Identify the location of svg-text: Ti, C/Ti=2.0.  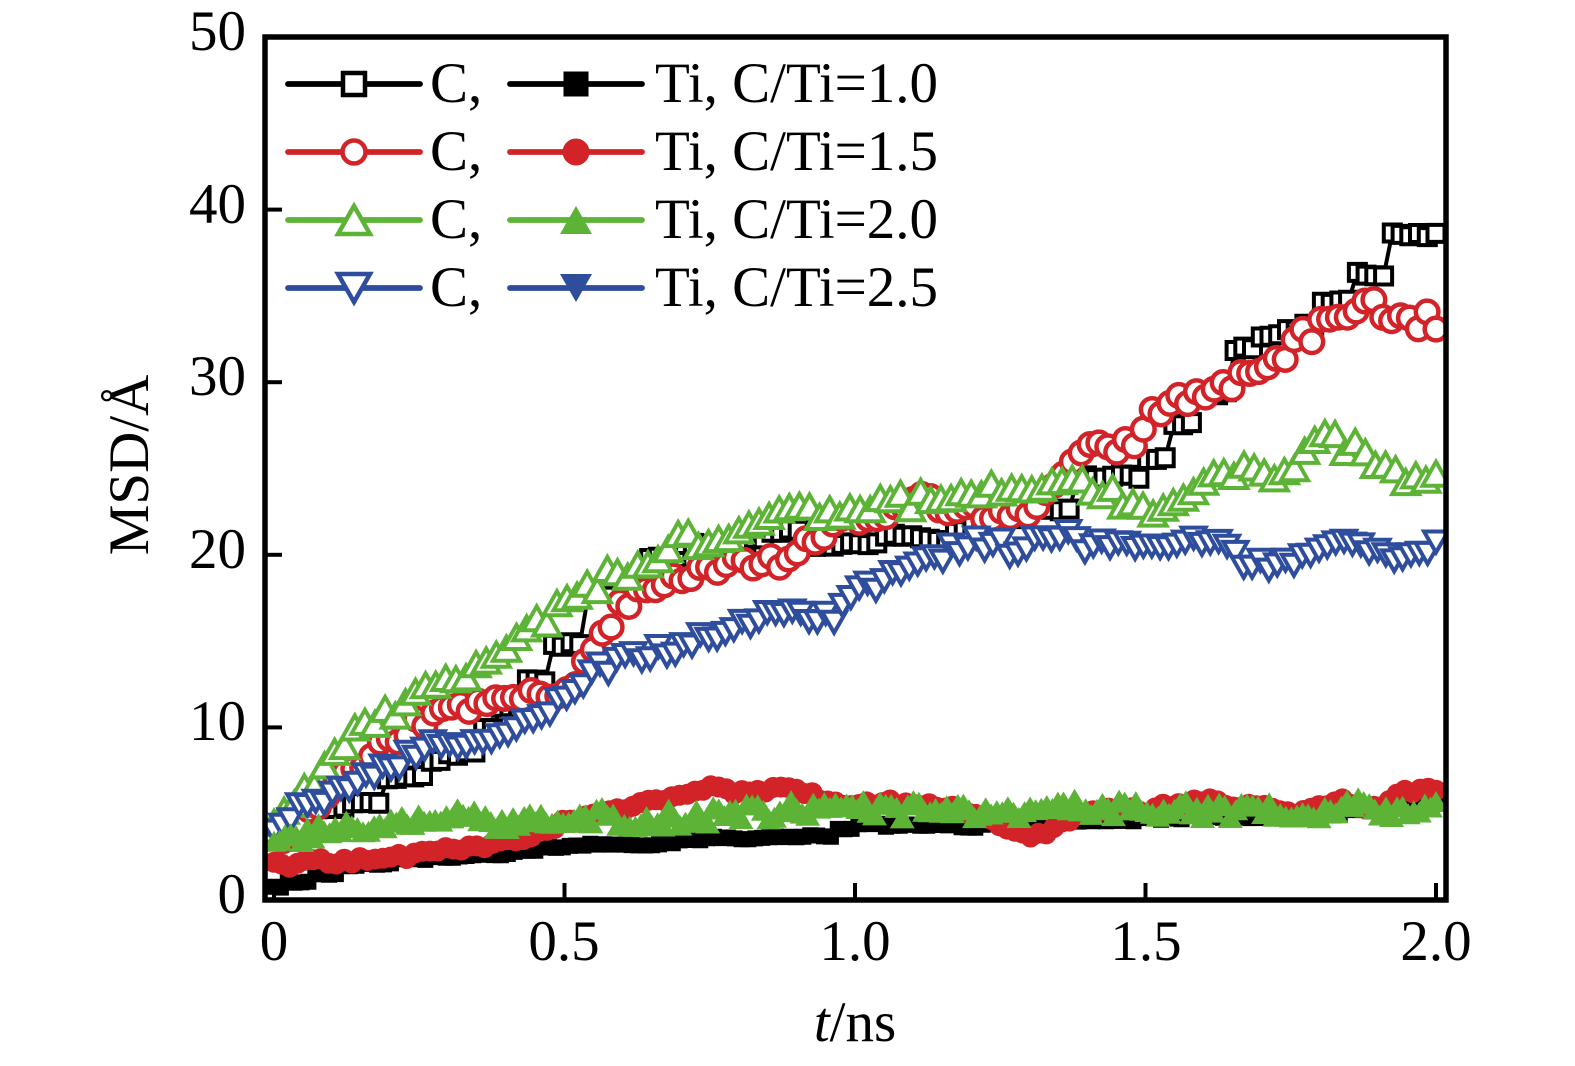
(796, 219).